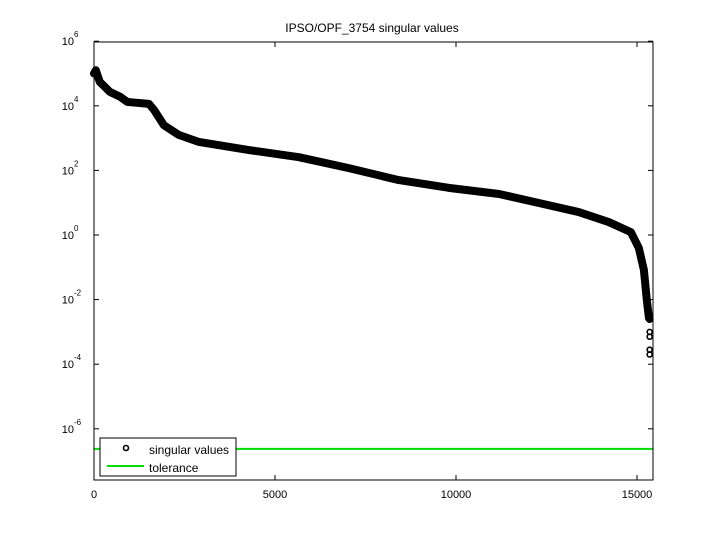  What do you see at coordinates (76, 34) in the screenshot?
I see `y-tick-exponent: 6` at bounding box center [76, 34].